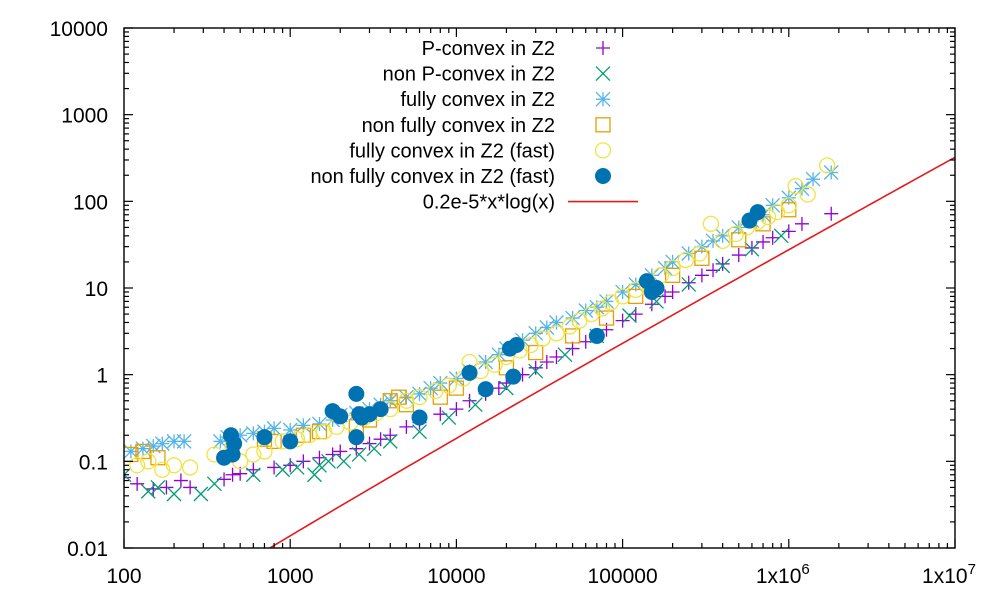  What do you see at coordinates (623, 576) in the screenshot?
I see `x-tick-label: 100000` at bounding box center [623, 576].